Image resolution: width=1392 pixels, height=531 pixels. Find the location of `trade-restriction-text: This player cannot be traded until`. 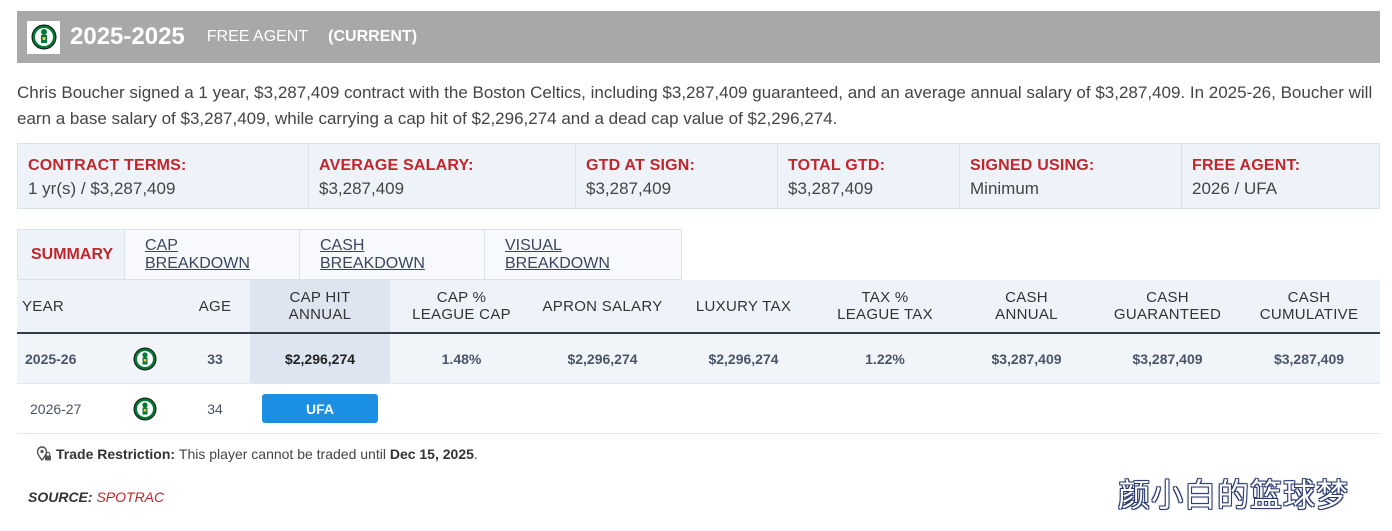

trade-restriction-text: This player cannot be traded until is located at coordinates (282, 454).